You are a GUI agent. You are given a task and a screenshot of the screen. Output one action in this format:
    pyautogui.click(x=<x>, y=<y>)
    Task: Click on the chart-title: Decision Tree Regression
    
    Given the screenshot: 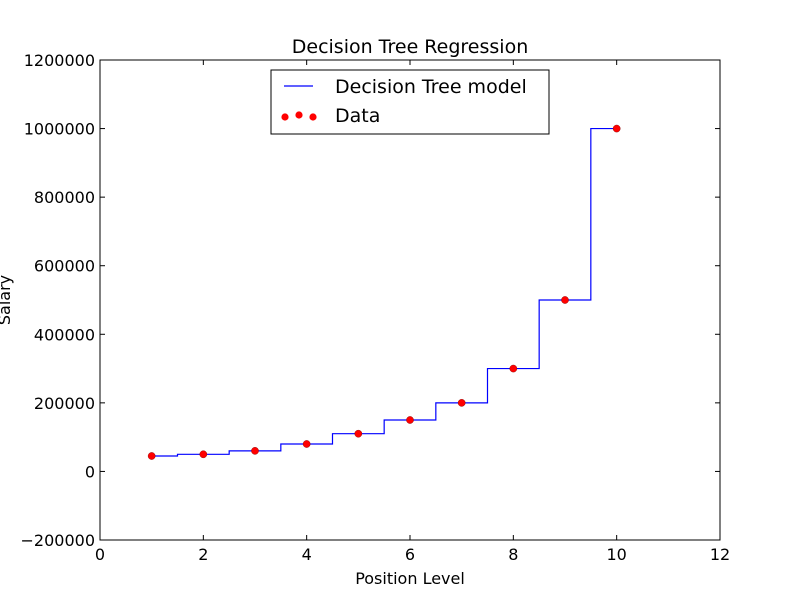 What is the action you would take?
    pyautogui.click(x=410, y=47)
    